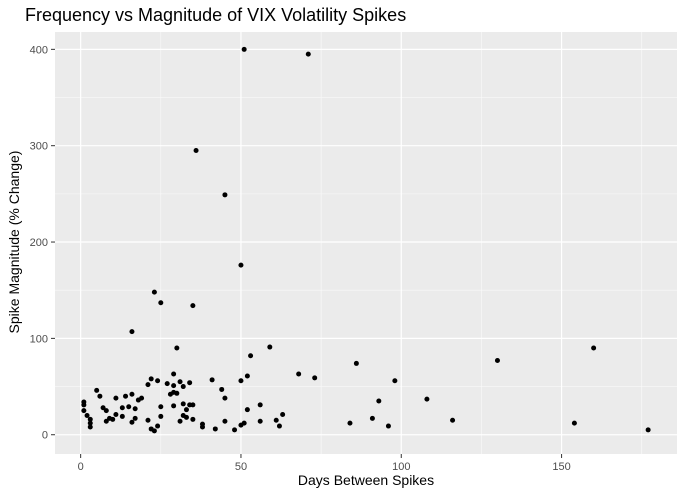 Image resolution: width=684 pixels, height=495 pixels. Describe the element at coordinates (81, 467) in the screenshot. I see `x-tick-label: 0` at that location.